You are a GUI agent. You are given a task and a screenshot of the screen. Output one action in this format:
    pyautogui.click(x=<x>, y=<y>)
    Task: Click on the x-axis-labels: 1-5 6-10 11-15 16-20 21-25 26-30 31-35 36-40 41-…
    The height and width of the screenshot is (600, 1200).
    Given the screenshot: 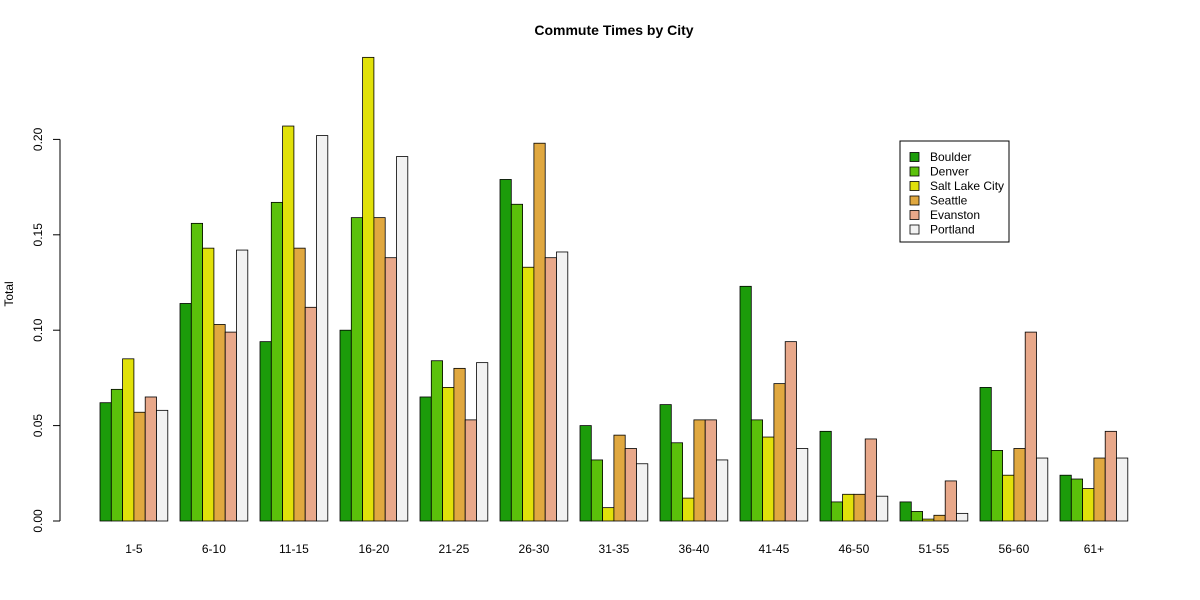 What is the action you would take?
    pyautogui.click(x=614, y=549)
    